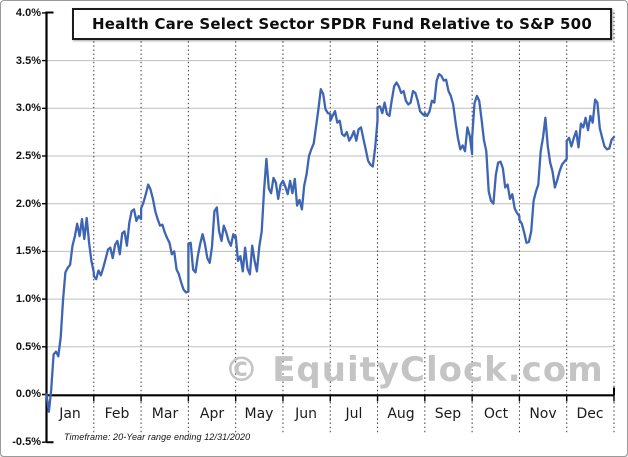  What do you see at coordinates (354, 414) in the screenshot?
I see `x-axis-month-label: Jul` at bounding box center [354, 414].